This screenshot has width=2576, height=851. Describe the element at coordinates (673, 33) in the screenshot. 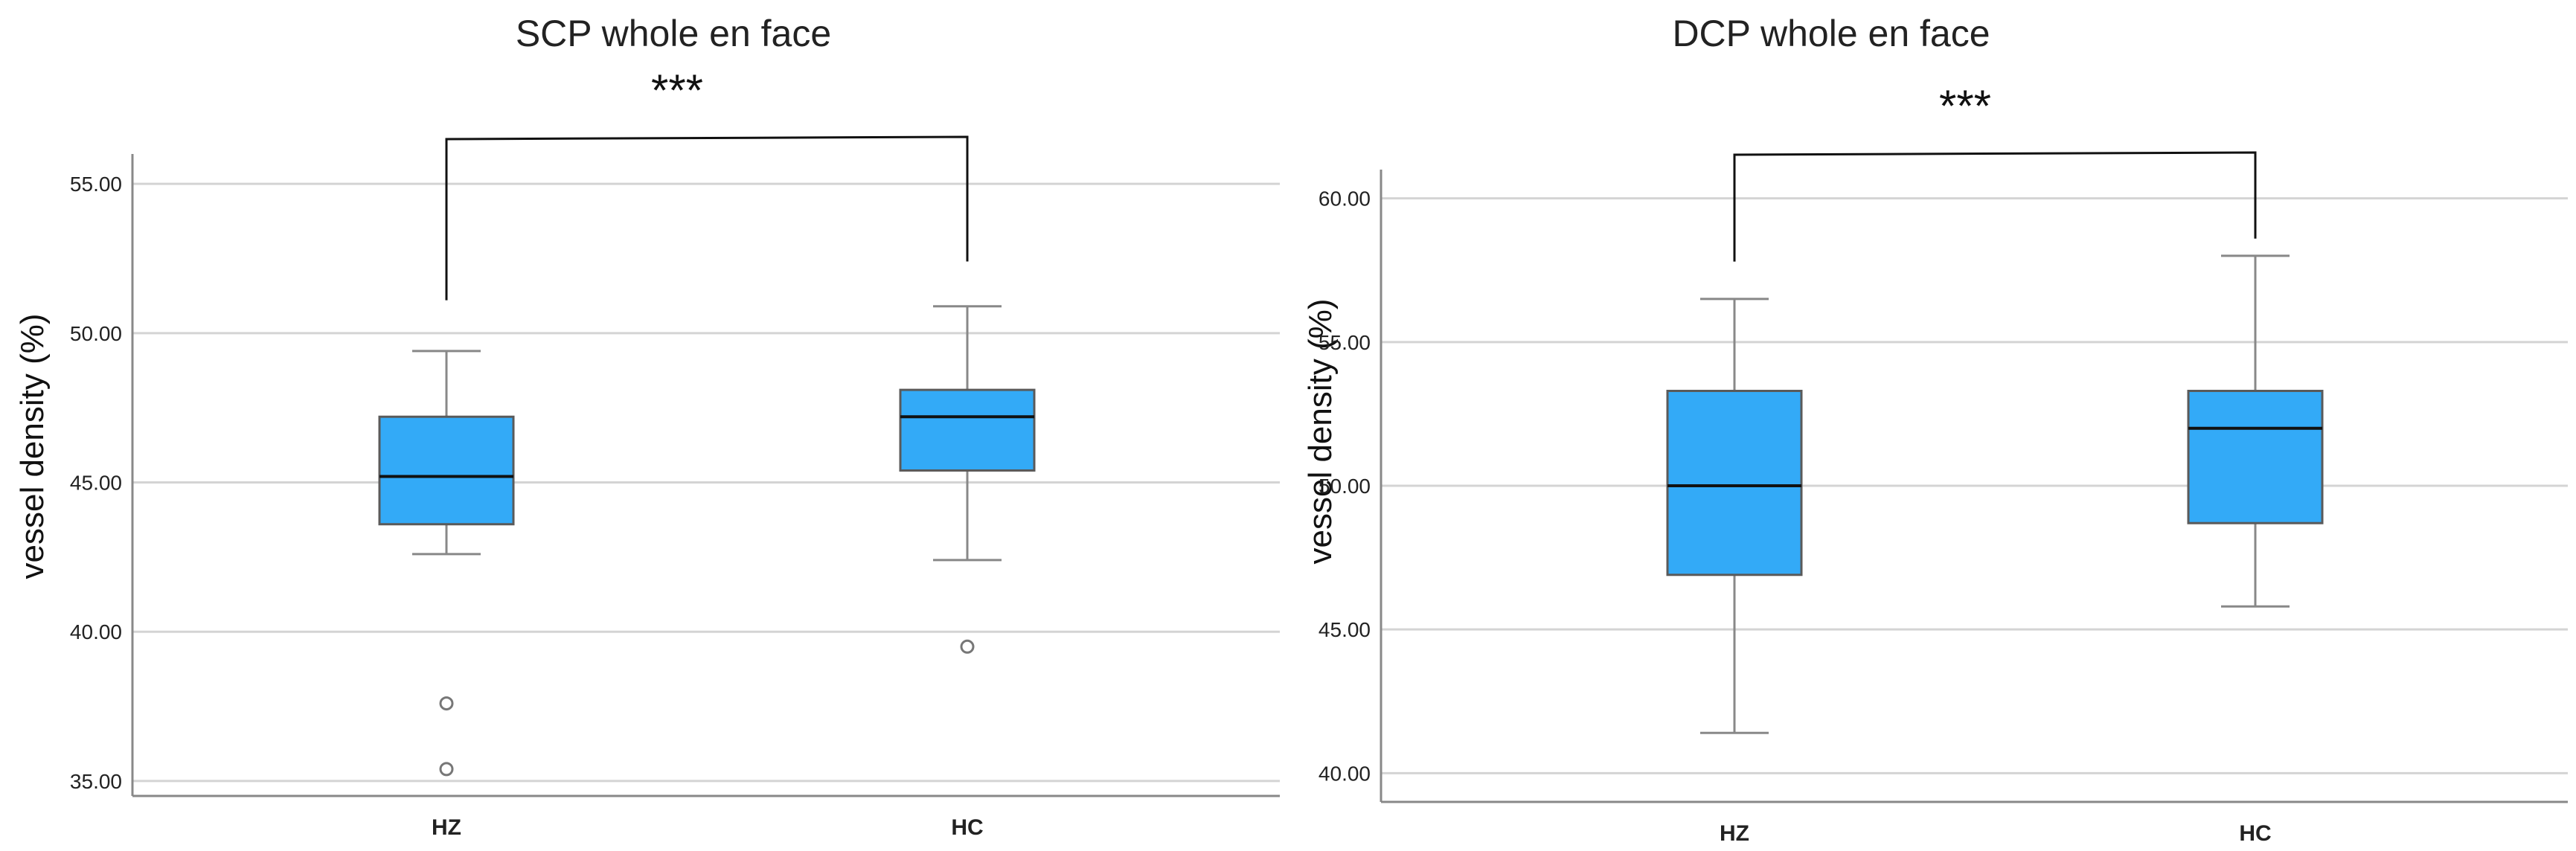

I see `chart-title: SCP whole en face` at that location.